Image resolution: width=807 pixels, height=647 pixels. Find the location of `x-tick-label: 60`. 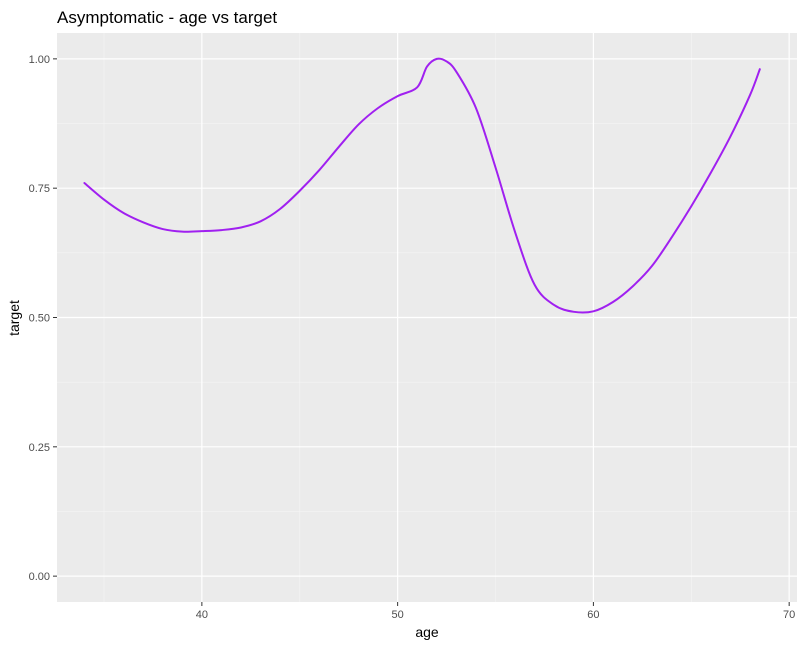

x-tick-label: 60 is located at coordinates (593, 615).